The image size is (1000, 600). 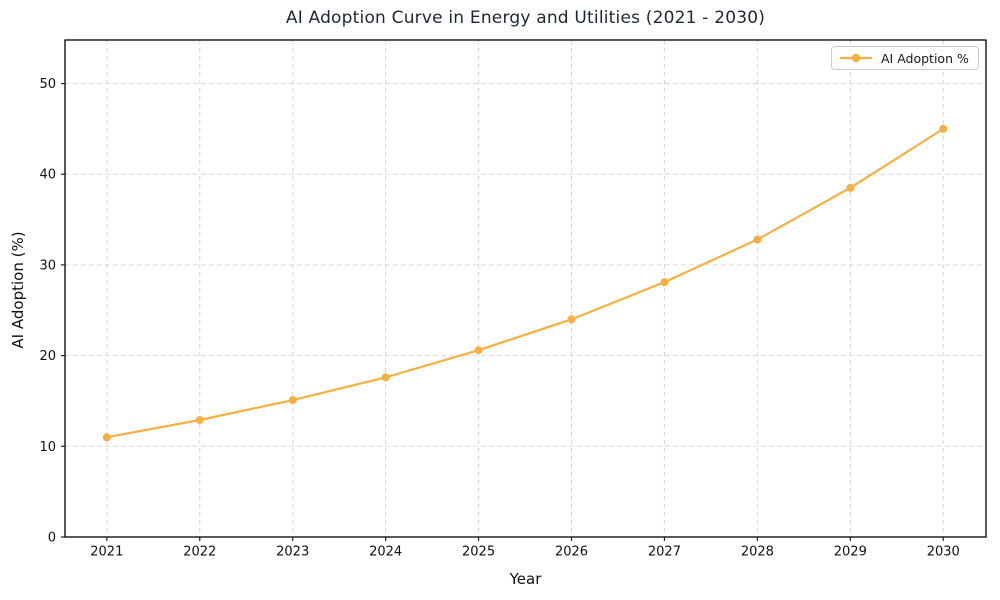 What do you see at coordinates (47, 84) in the screenshot?
I see `y-tick-label: 50` at bounding box center [47, 84].